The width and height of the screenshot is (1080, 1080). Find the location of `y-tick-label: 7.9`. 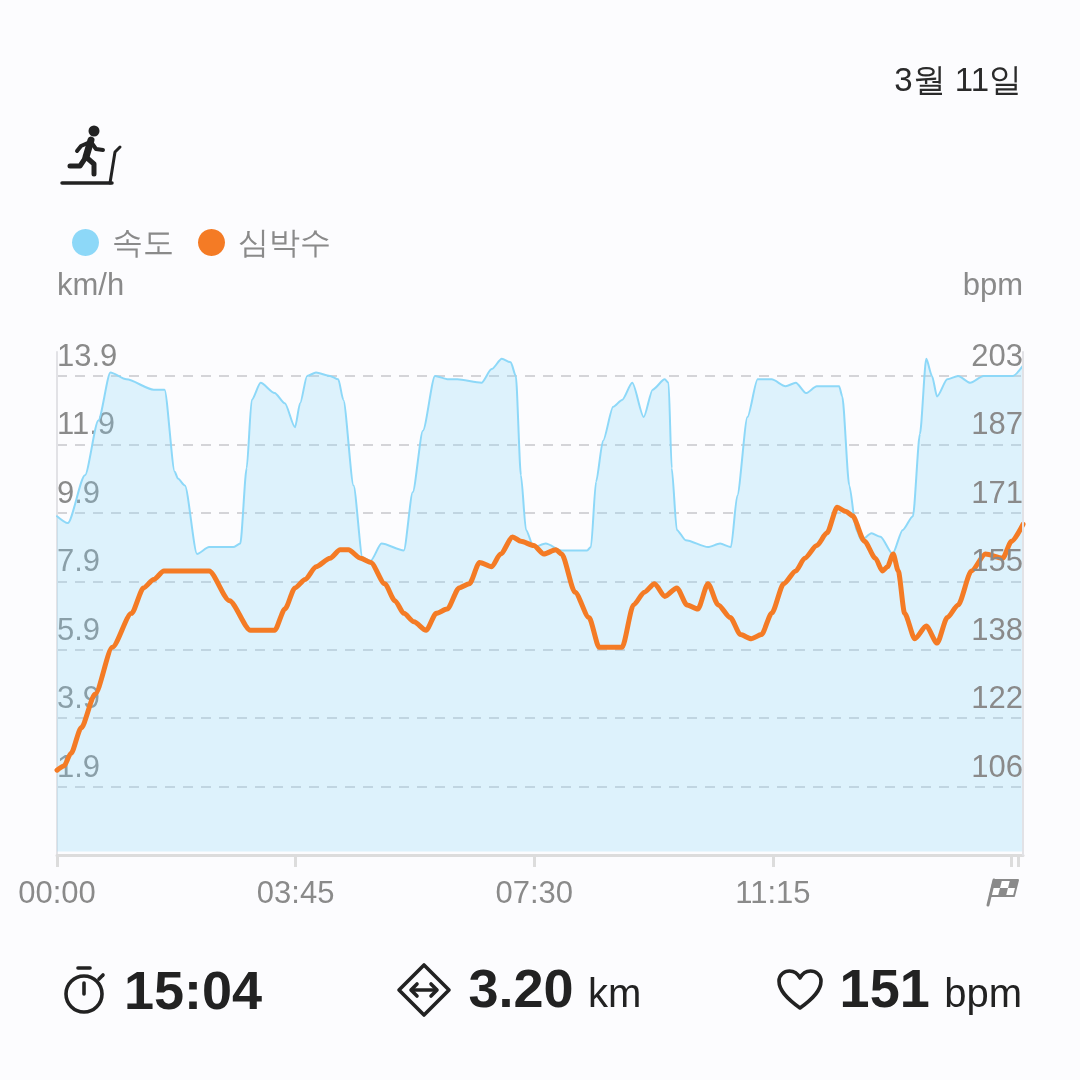

y-tick-label: 7.9 is located at coordinates (79, 561).